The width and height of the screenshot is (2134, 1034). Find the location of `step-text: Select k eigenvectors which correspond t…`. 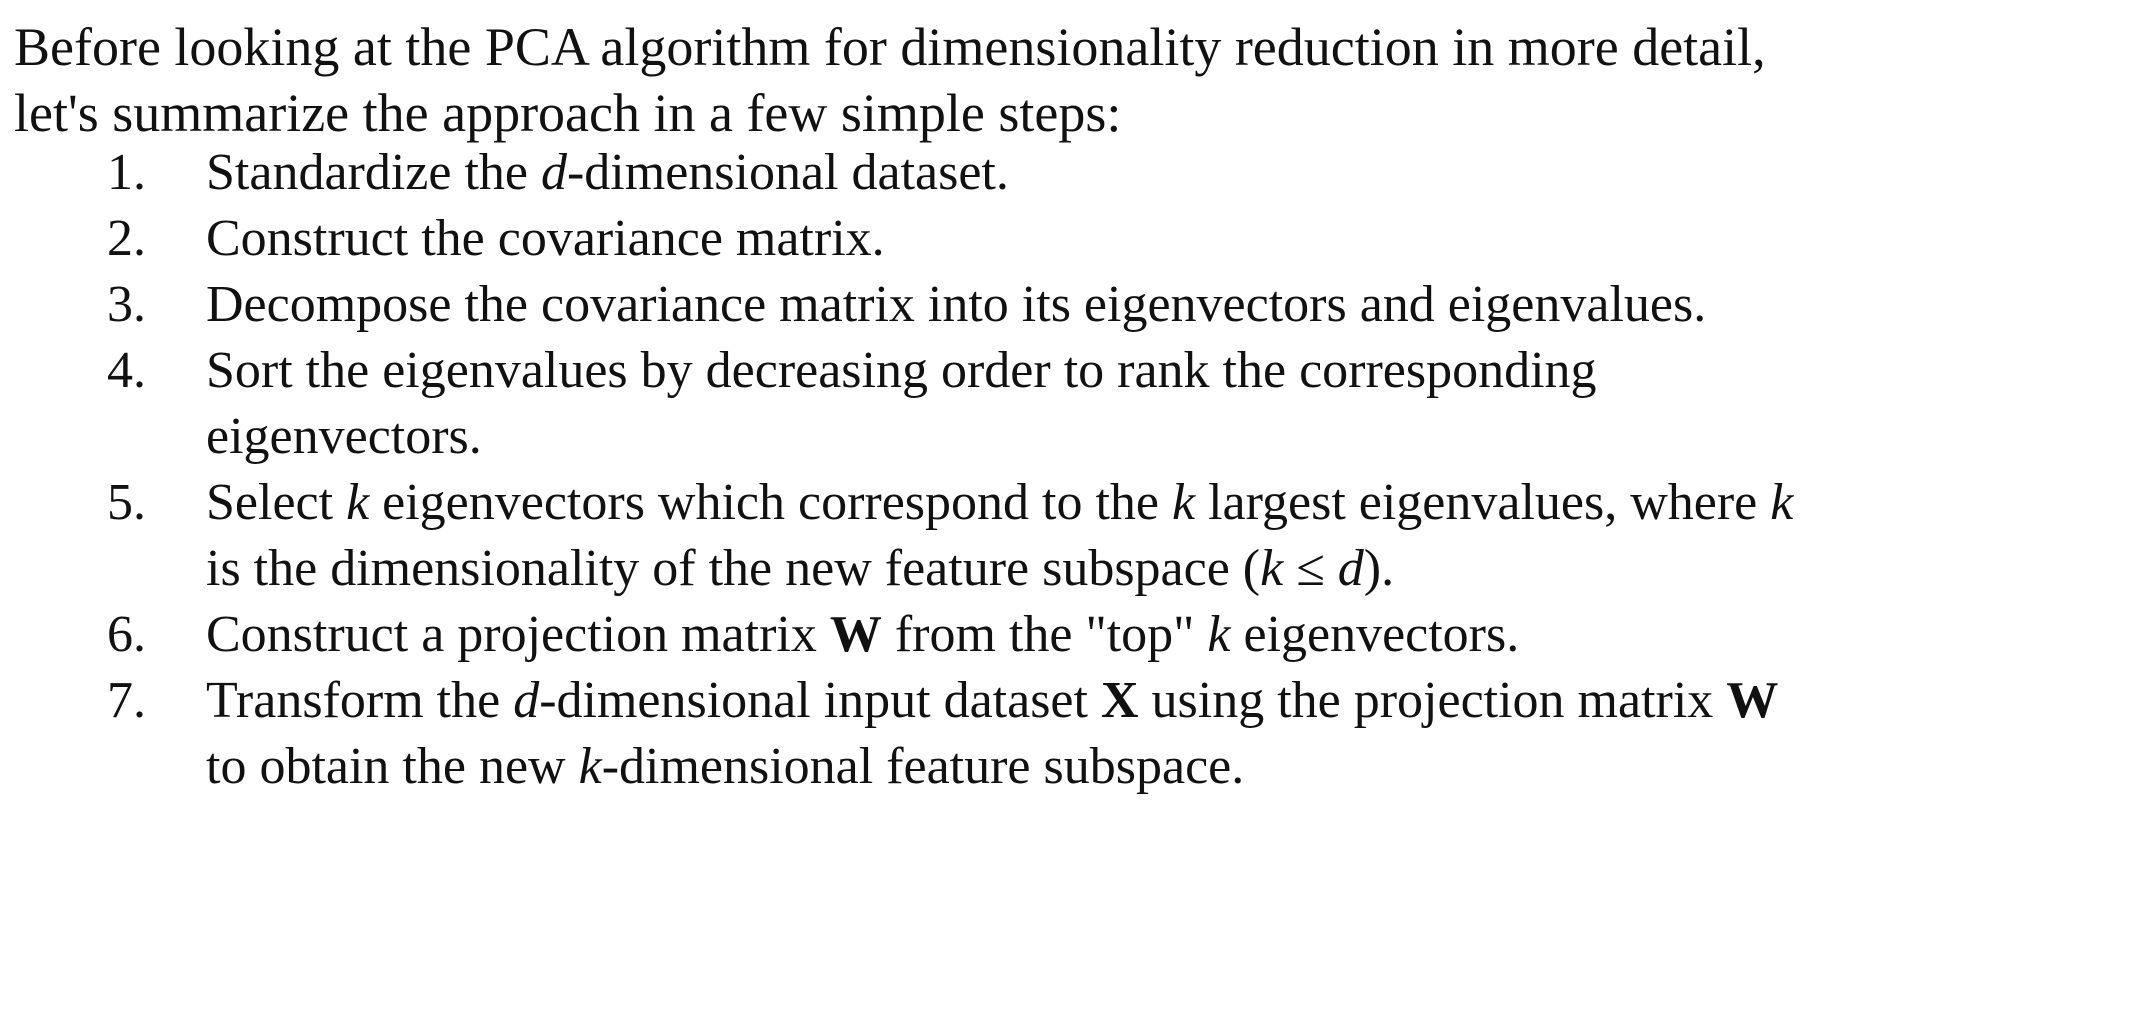

step-text: Select k eigenvectors which correspond t… is located at coordinates (1000, 535).